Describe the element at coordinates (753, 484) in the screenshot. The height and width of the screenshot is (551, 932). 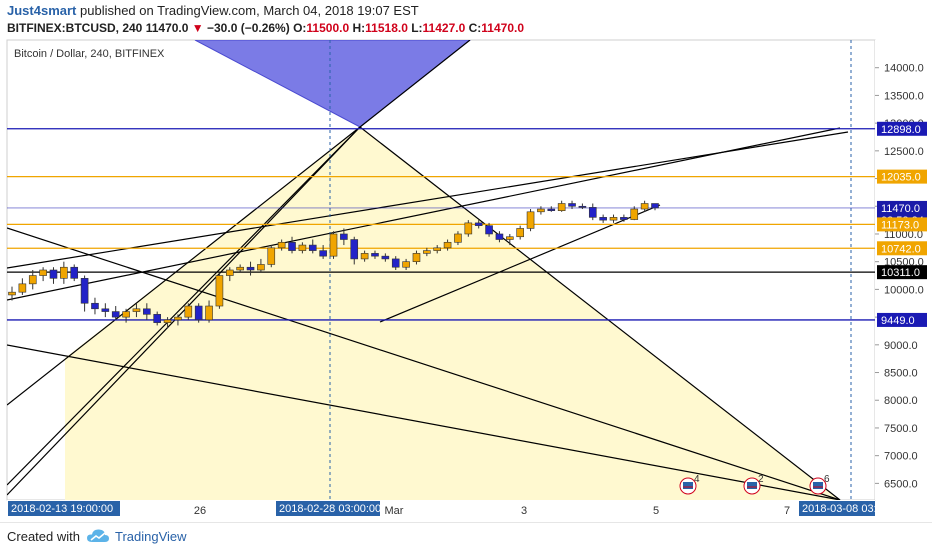
I see `economic-event-marker: 2` at that location.